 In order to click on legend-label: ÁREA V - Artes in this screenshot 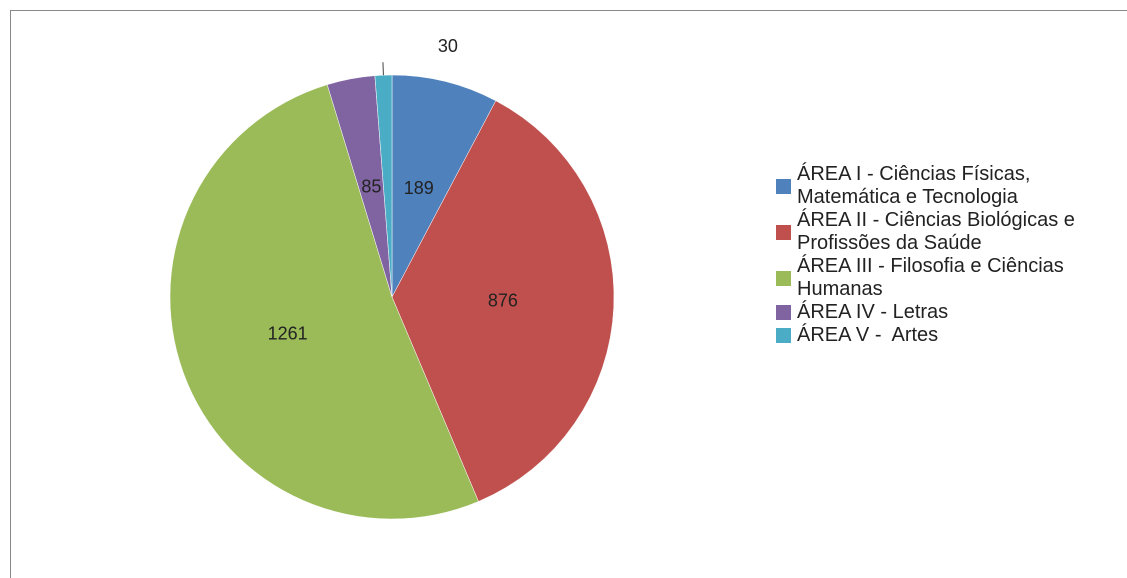, I will do `click(868, 335)`.